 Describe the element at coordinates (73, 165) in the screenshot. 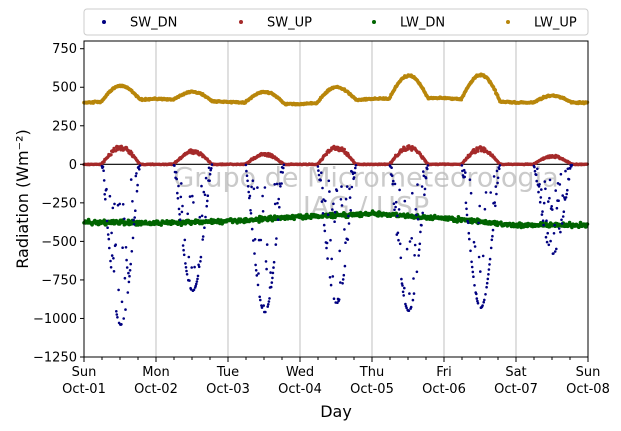

I see `y-tick-label: 0` at that location.